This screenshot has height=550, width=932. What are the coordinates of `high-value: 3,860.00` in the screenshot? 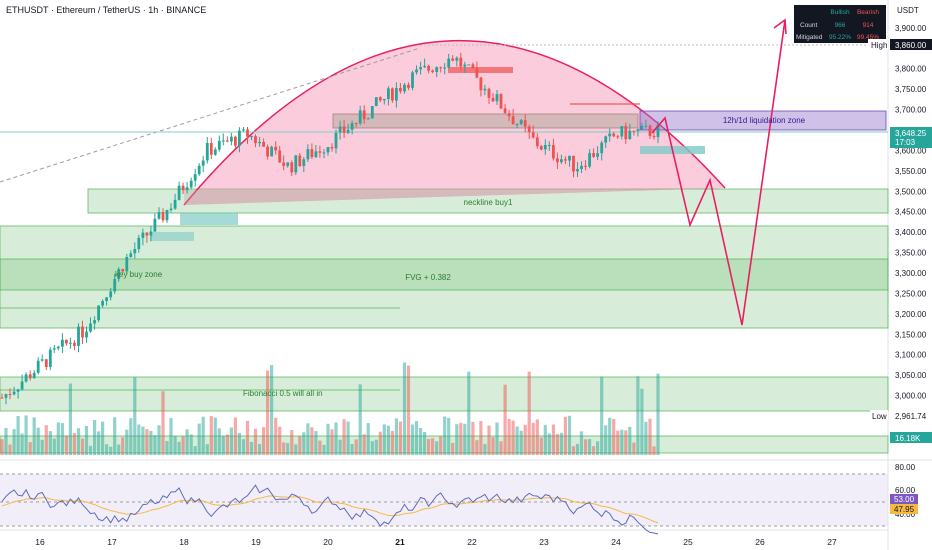 It's located at (911, 45).